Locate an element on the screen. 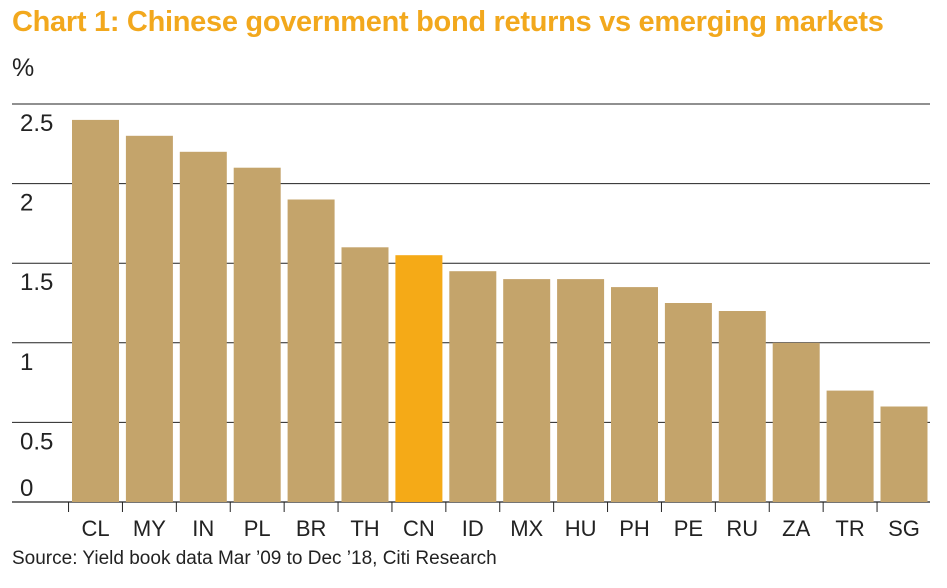  x-tick-label-my: MY is located at coordinates (149, 528).